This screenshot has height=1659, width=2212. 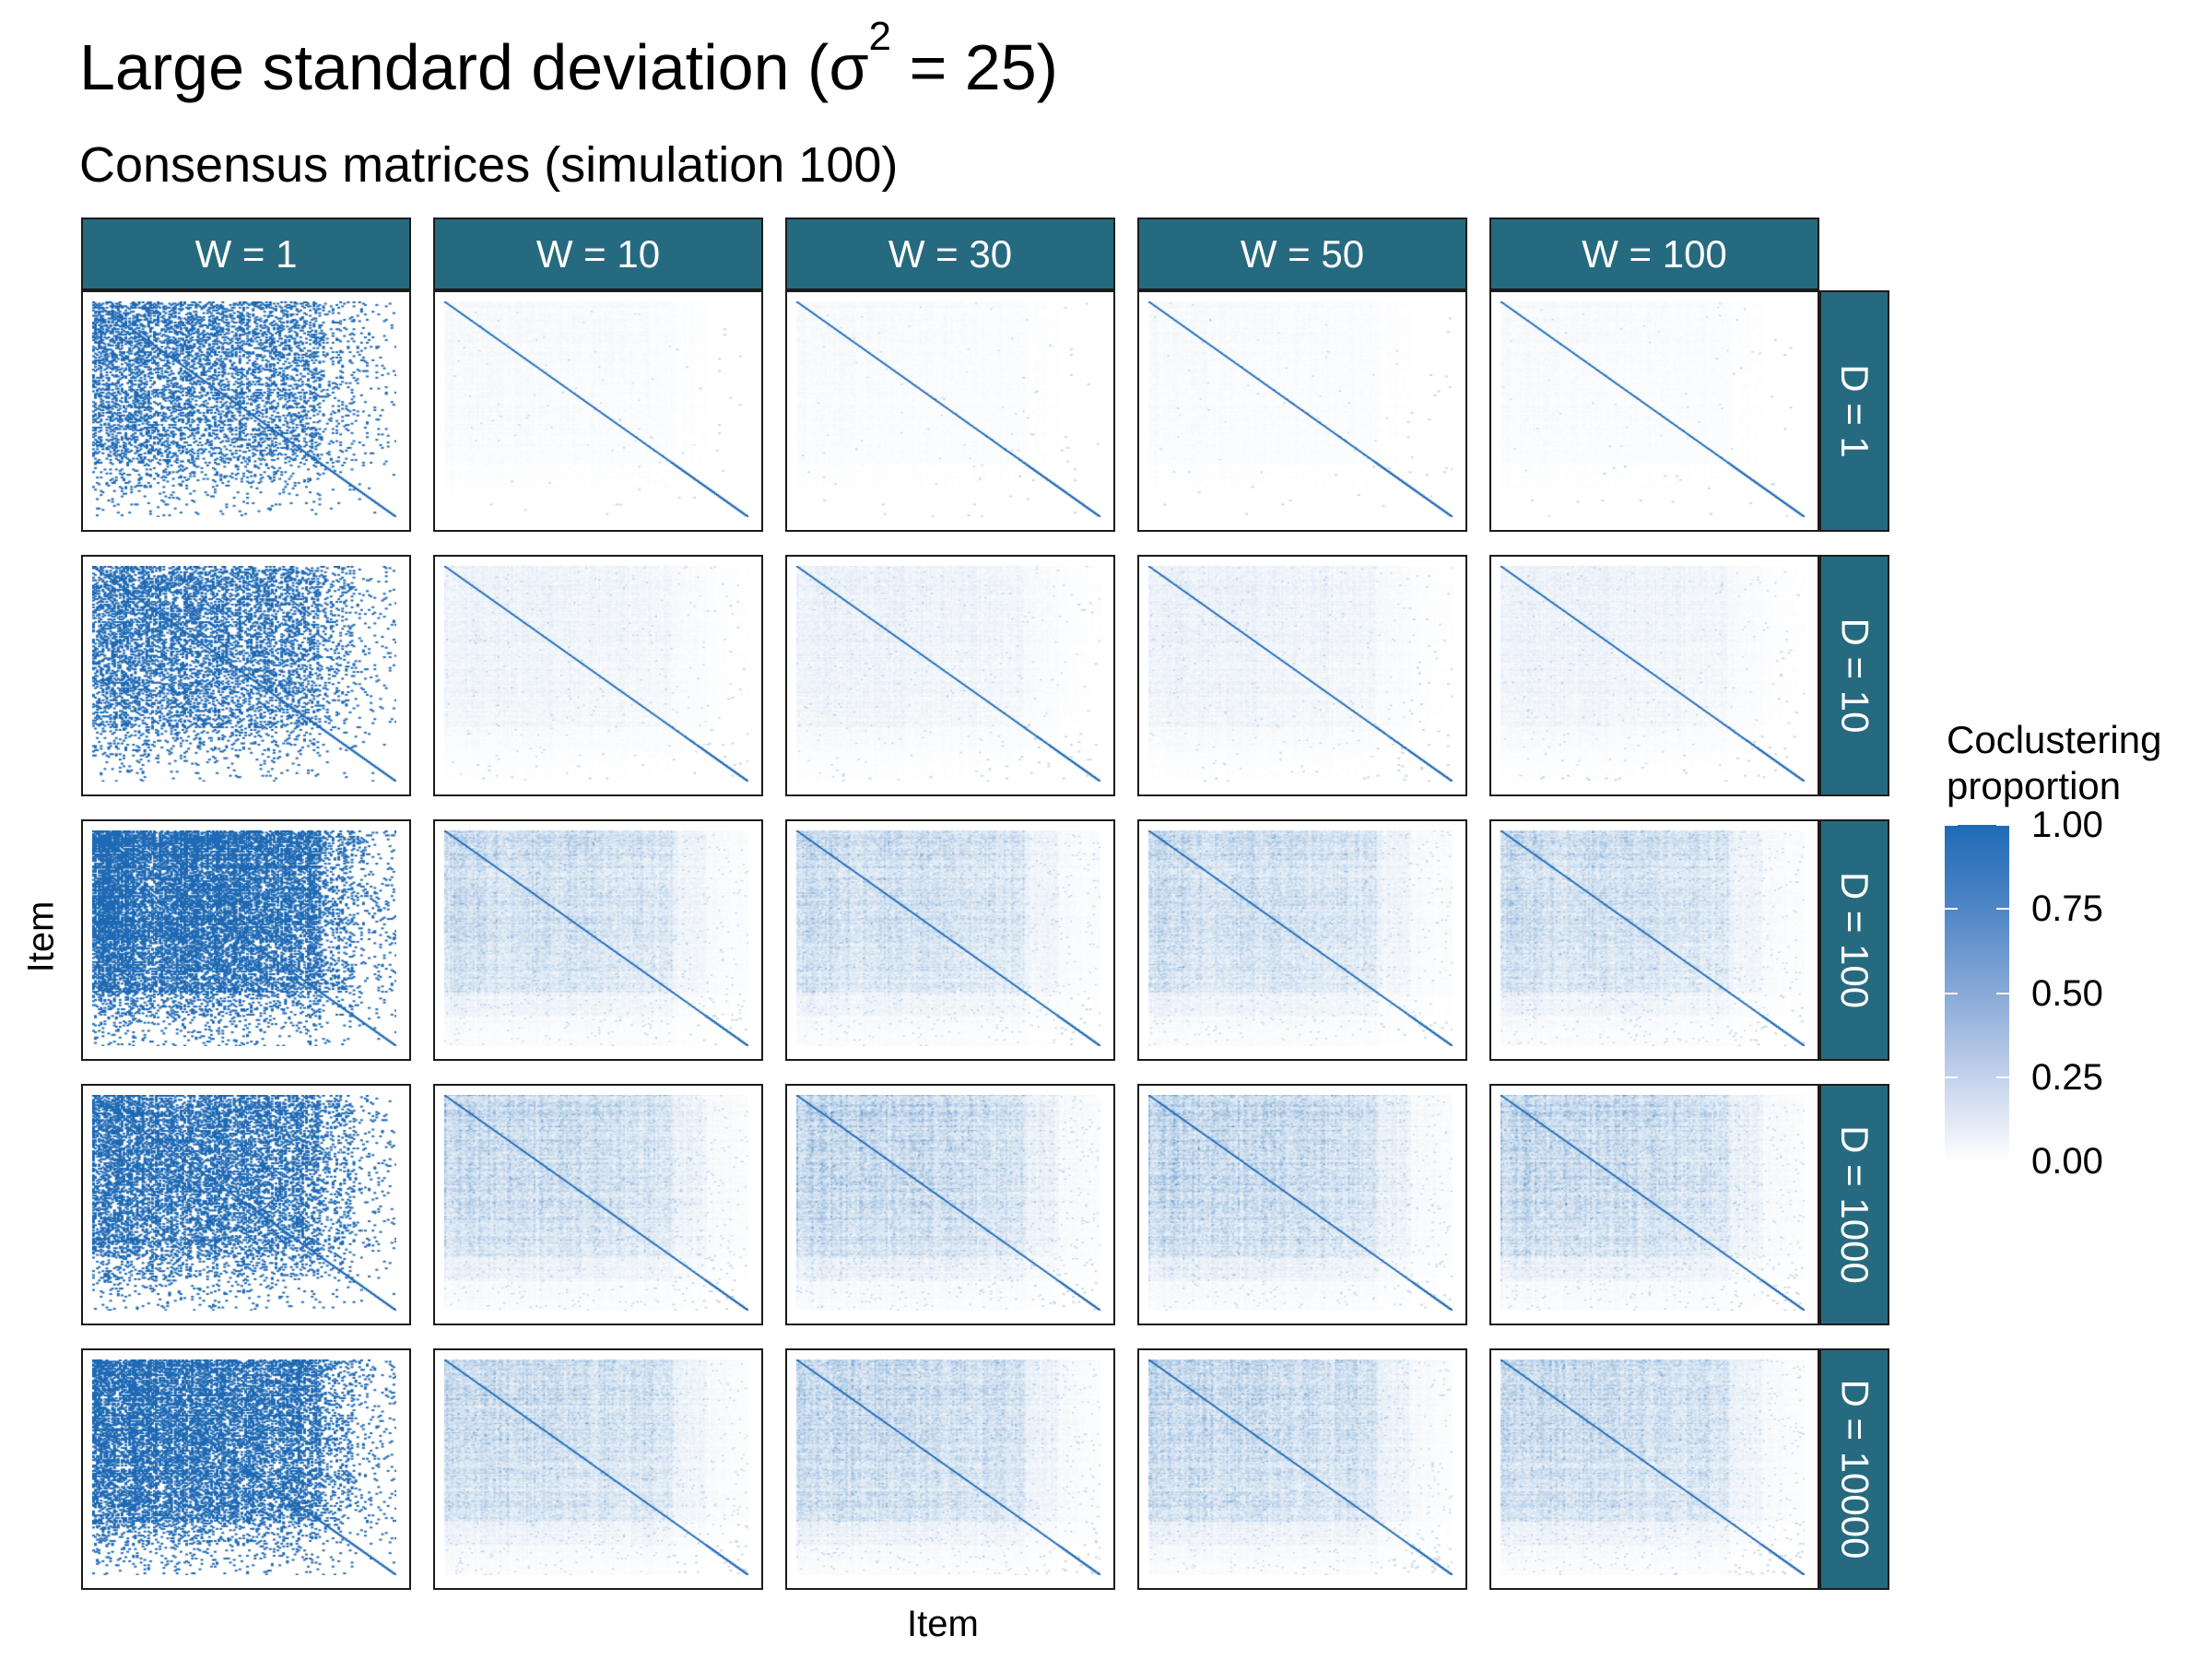 I want to click on heatmap-panel-r2-c2, so click(x=598, y=675).